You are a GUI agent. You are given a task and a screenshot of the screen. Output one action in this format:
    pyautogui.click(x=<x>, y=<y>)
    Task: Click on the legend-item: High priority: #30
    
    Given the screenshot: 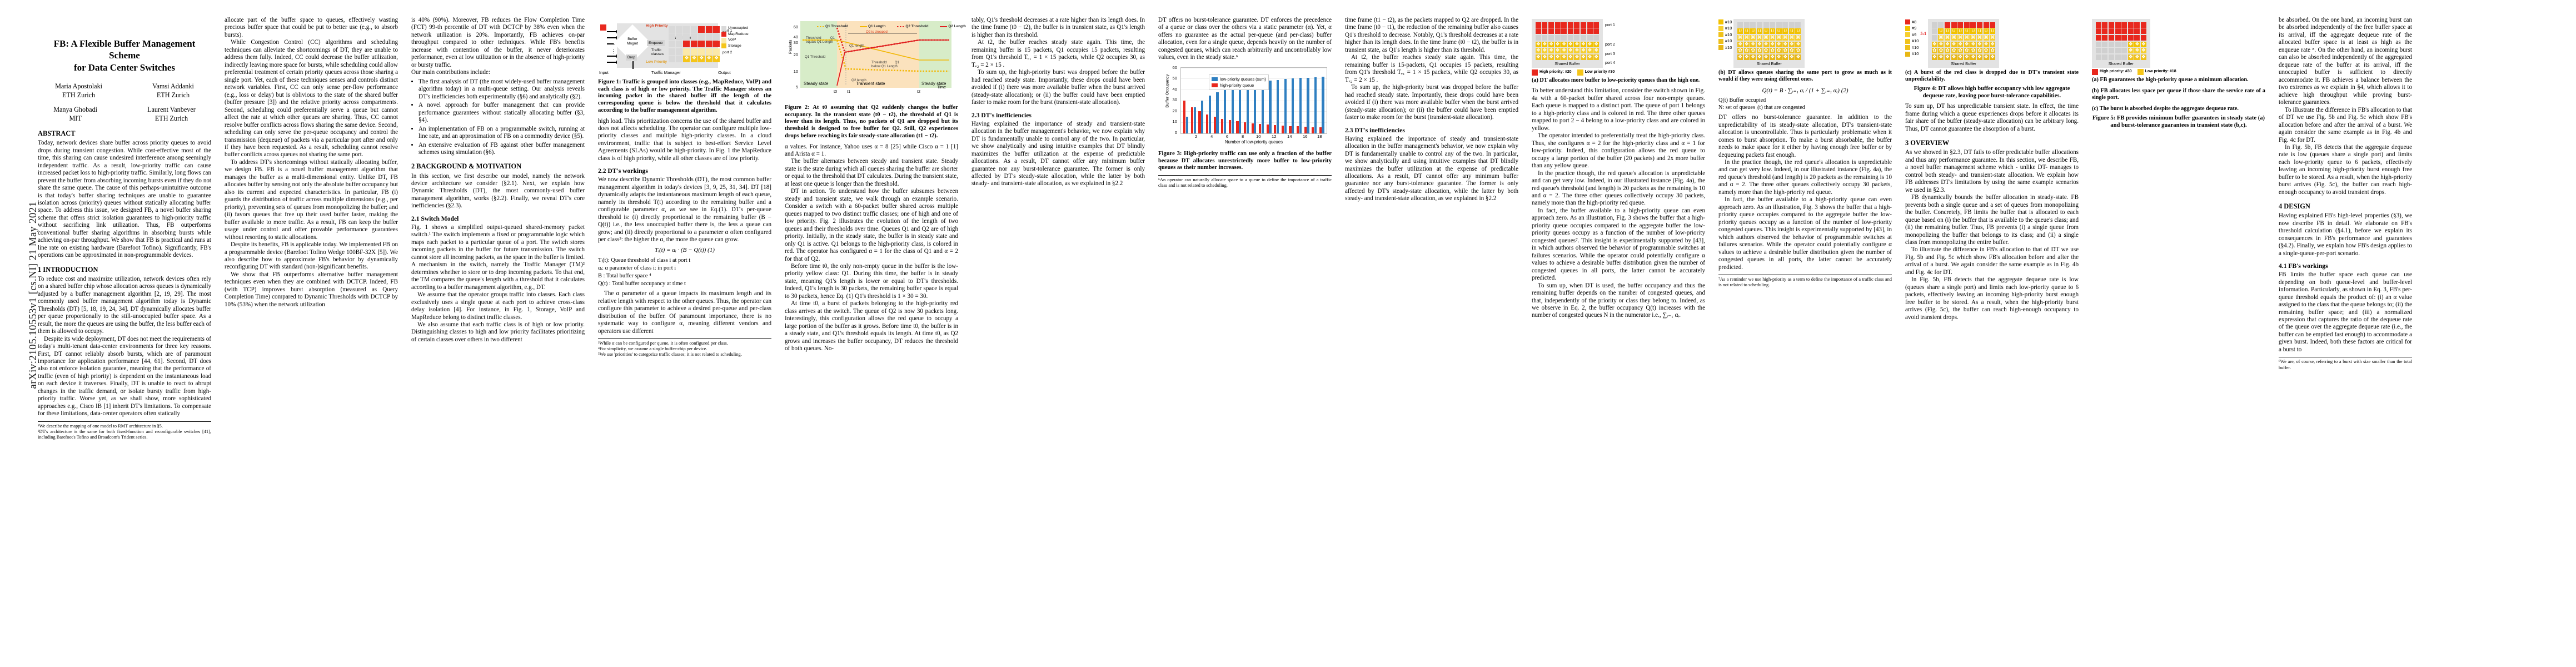 What is the action you would take?
    pyautogui.click(x=2112, y=71)
    